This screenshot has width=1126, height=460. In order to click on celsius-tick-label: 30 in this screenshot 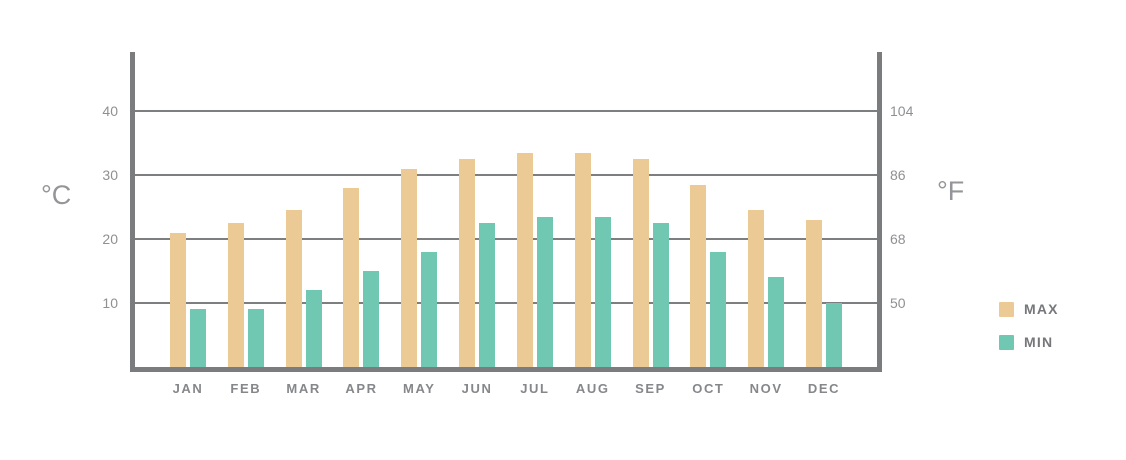, I will do `click(110, 175)`.